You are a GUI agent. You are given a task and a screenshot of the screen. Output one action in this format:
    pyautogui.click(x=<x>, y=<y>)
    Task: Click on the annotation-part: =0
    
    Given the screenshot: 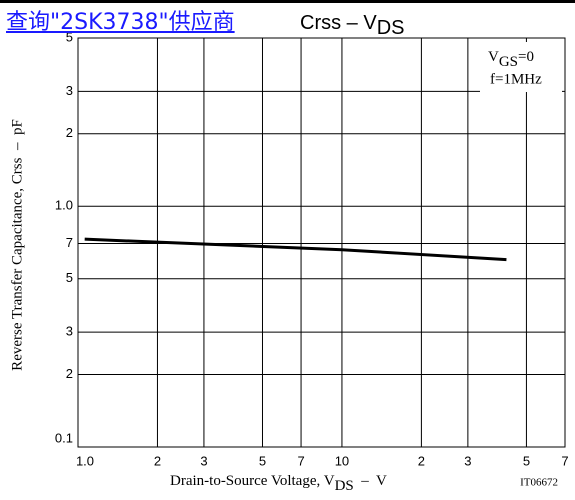 What is the action you would take?
    pyautogui.click(x=526, y=57)
    